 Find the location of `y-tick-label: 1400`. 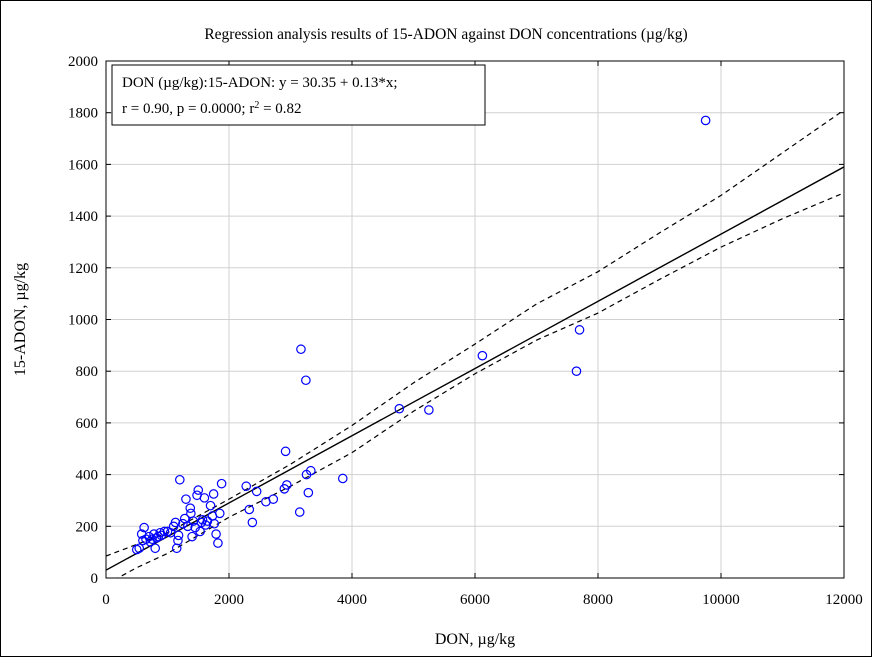

y-tick-label: 1400 is located at coordinates (83, 217).